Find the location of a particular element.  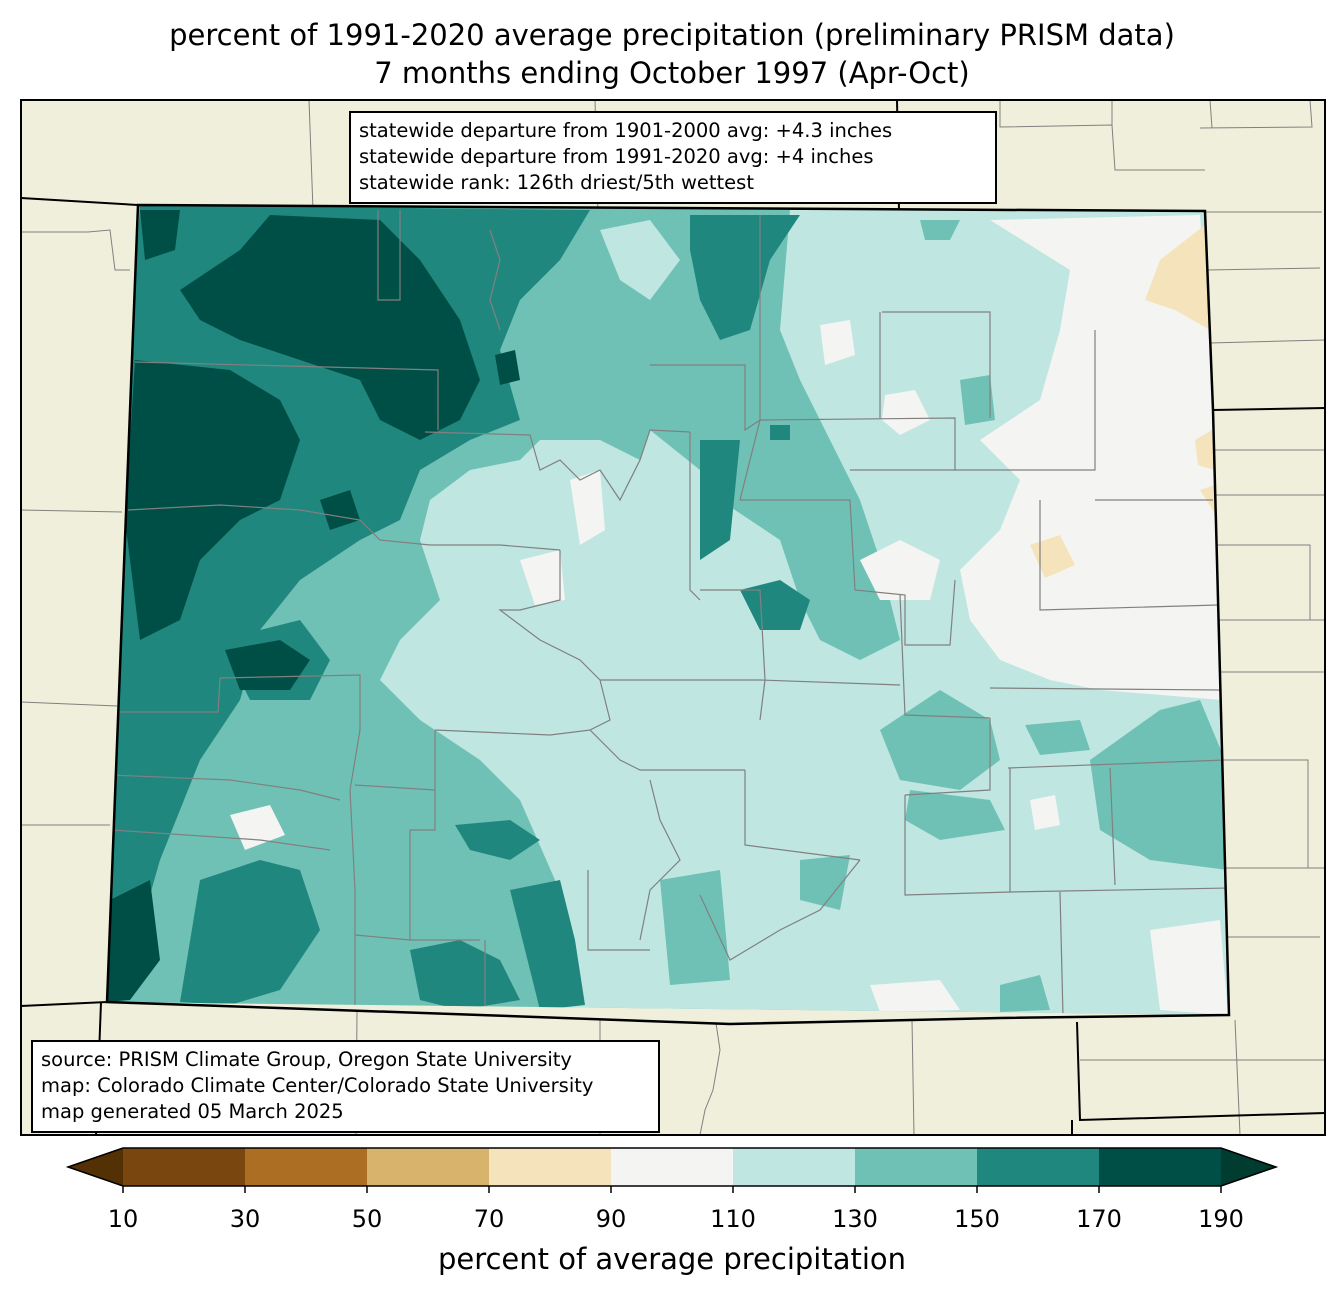

colorbar-label: percent of average precipitation is located at coordinates (672, 1259).